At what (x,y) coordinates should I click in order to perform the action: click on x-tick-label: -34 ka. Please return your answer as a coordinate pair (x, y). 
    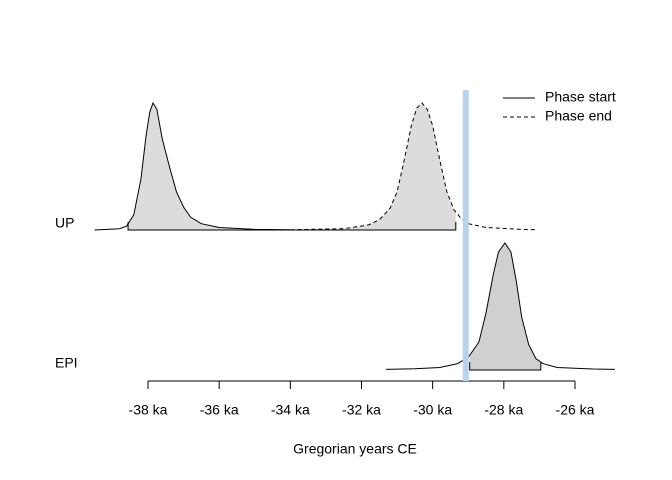
    Looking at the image, I should click on (290, 410).